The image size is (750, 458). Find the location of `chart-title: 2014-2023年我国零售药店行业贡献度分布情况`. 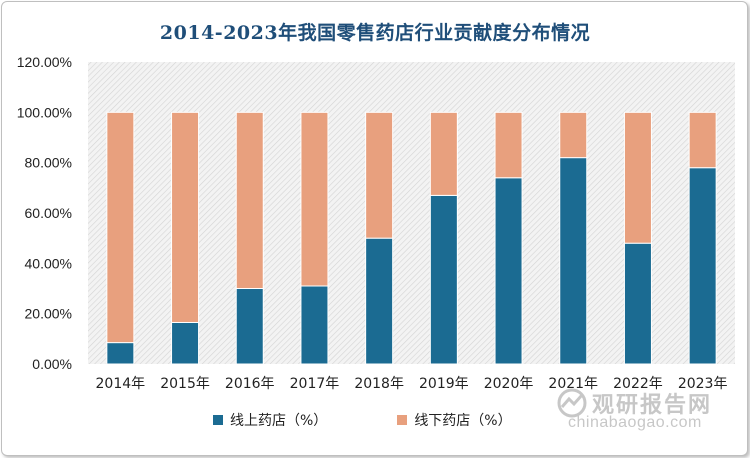

chart-title: 2014-2023年我国零售药店行业贡献度分布情况 is located at coordinates (375, 33).